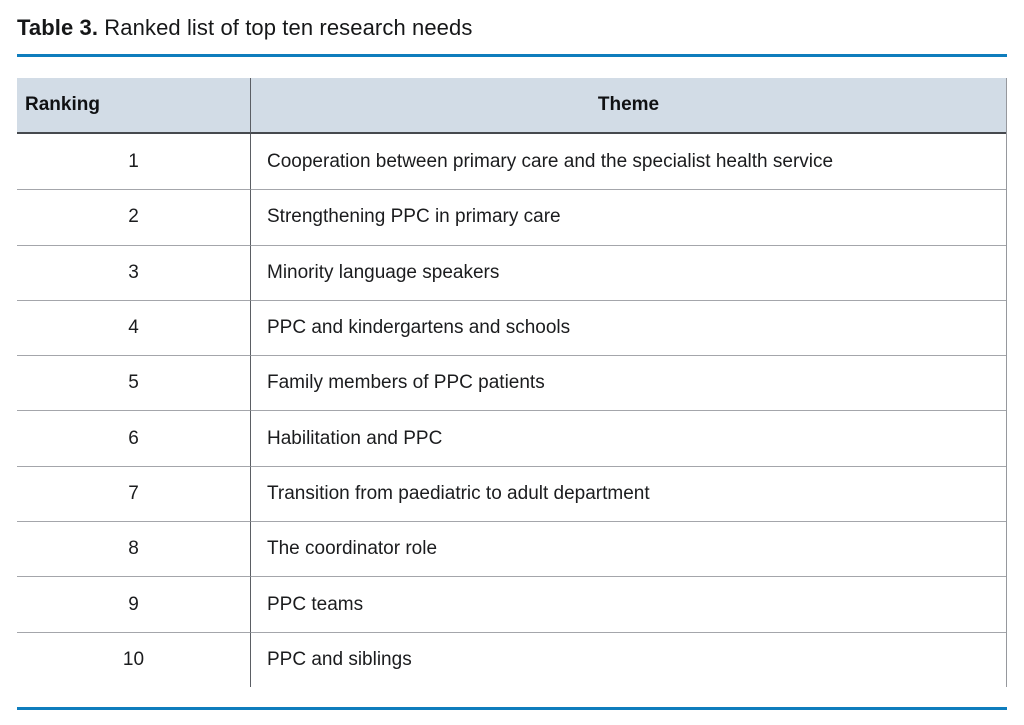  Describe the element at coordinates (134, 327) in the screenshot. I see `rank-cell: 4` at that location.